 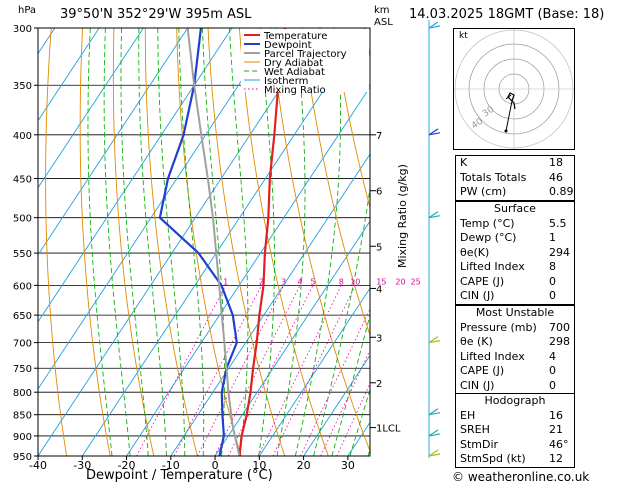 I want to click on hodo-value: 21, so click(x=556, y=429).